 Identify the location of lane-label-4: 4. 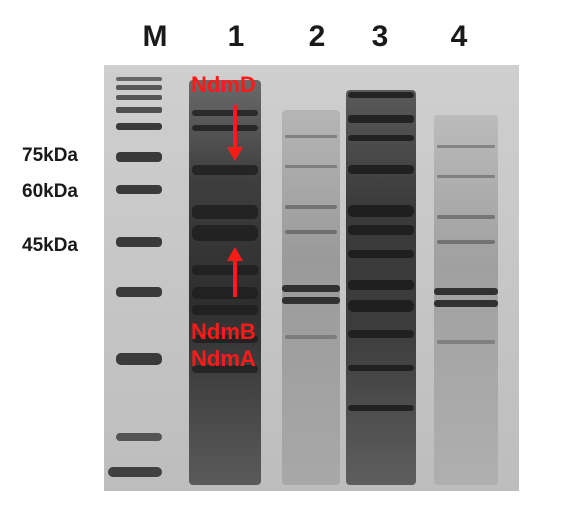
(459, 36).